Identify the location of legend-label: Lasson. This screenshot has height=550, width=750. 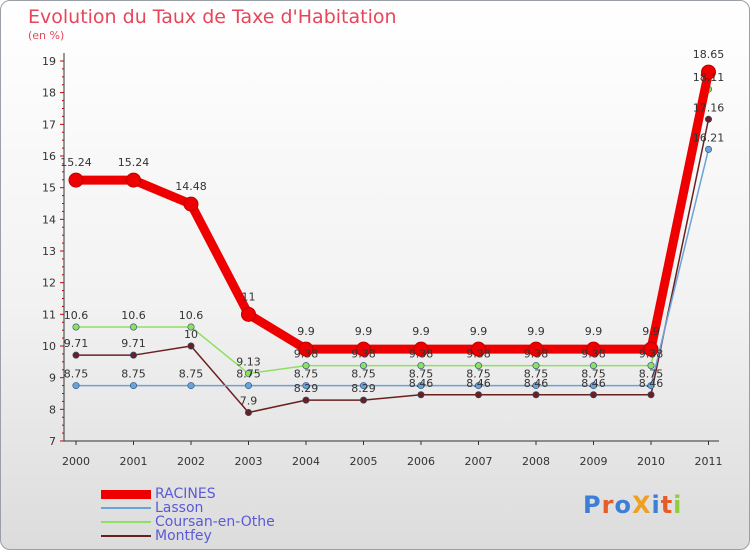
(179, 508).